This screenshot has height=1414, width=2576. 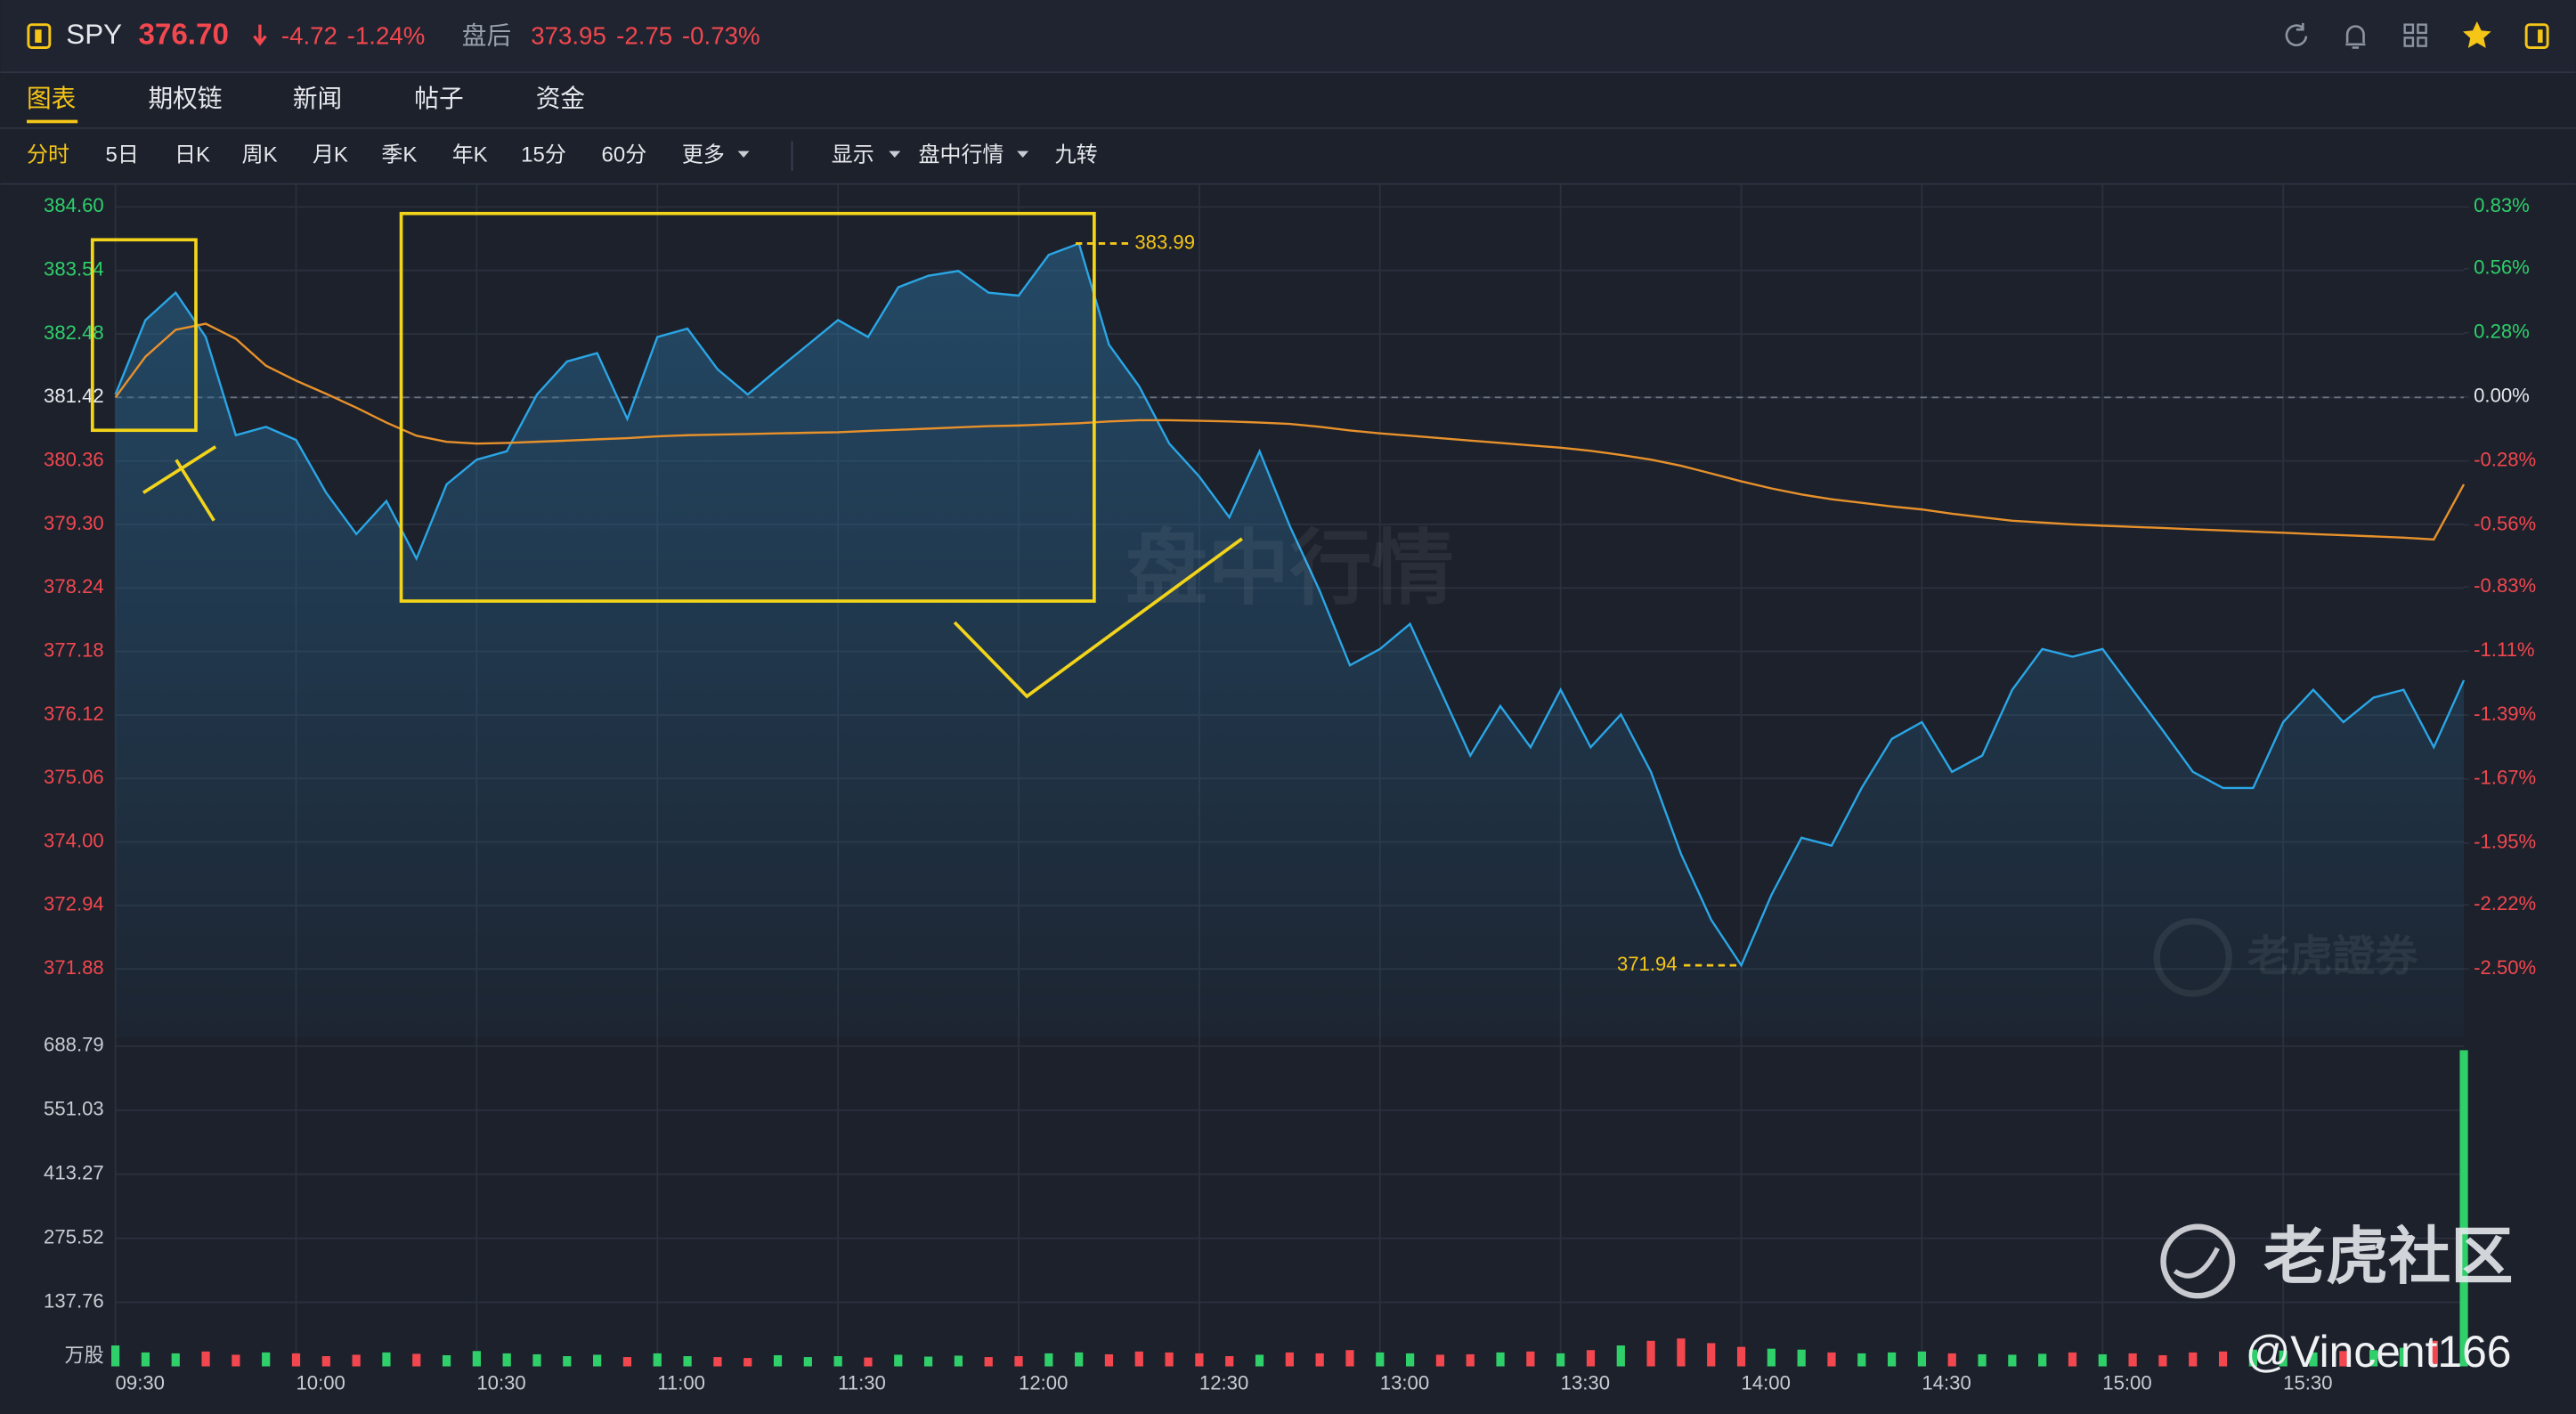 I want to click on annotation-cross, so click(x=179, y=469).